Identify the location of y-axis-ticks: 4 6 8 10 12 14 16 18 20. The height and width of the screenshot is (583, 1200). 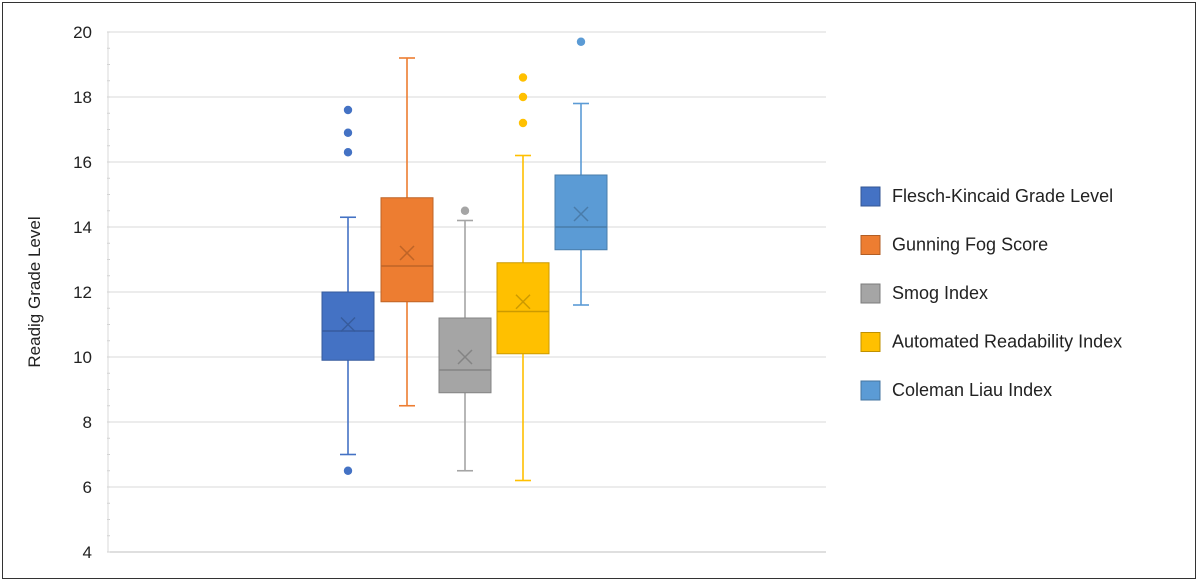
(82, 292).